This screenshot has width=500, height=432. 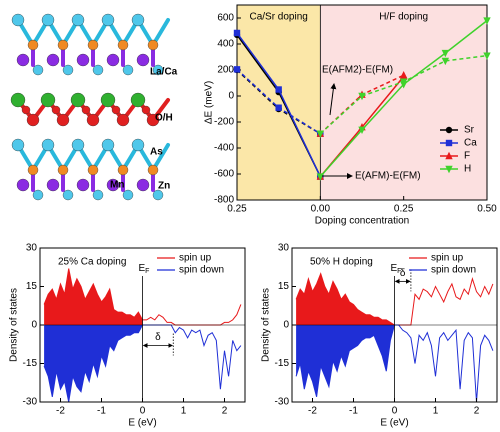 What do you see at coordinates (467, 156) in the screenshot?
I see `legend-label: F` at bounding box center [467, 156].